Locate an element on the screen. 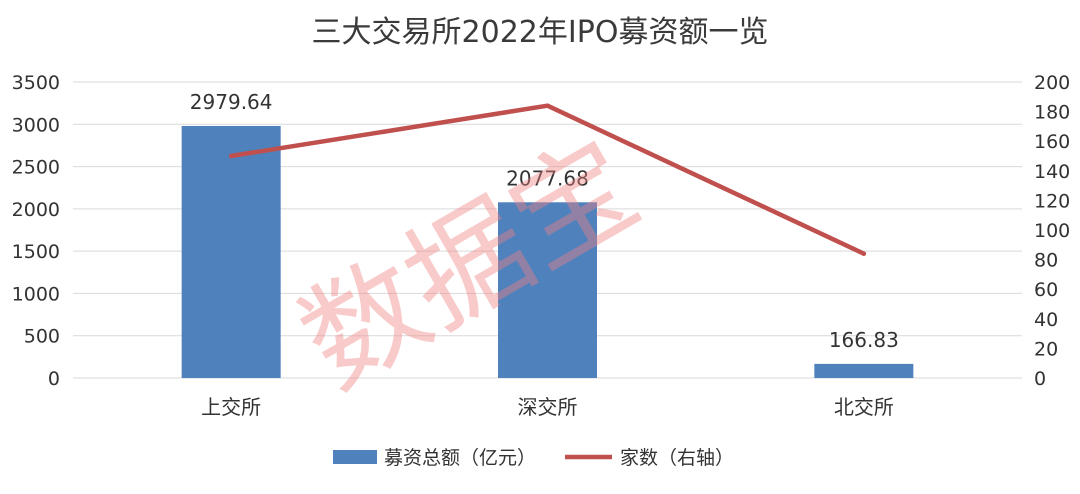  legend-swatch-bar is located at coordinates (355, 457).